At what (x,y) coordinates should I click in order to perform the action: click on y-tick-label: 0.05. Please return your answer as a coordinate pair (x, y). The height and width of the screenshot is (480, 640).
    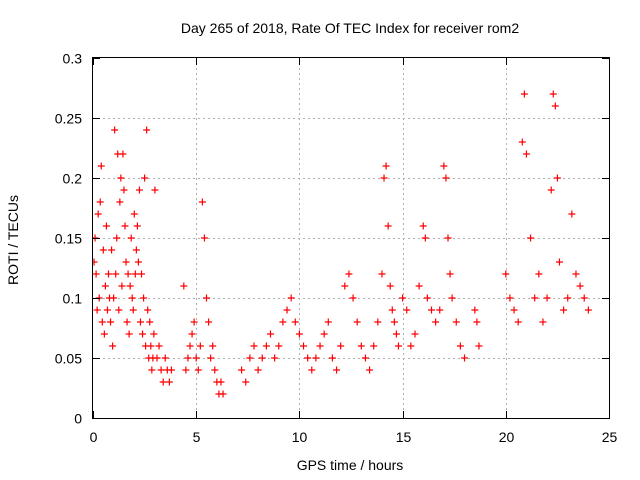
    Looking at the image, I should click on (68, 359).